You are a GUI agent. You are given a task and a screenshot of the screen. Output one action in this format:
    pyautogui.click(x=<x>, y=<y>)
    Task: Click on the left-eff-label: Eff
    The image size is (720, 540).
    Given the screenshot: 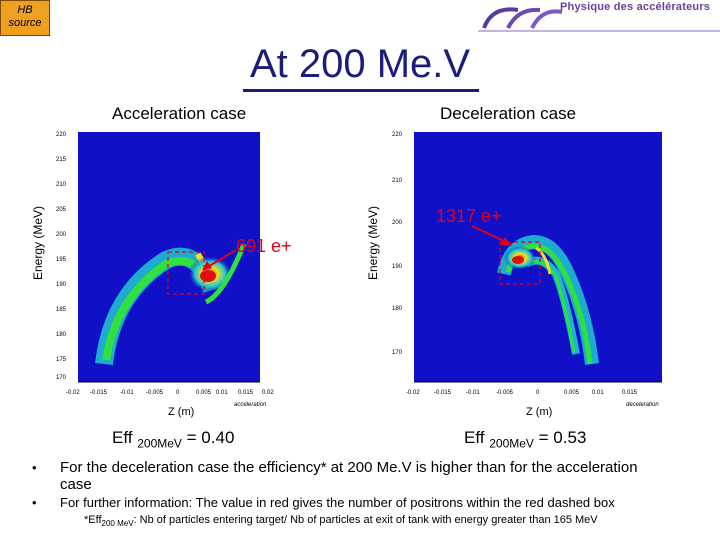 What is the action you would take?
    pyautogui.click(x=122, y=437)
    